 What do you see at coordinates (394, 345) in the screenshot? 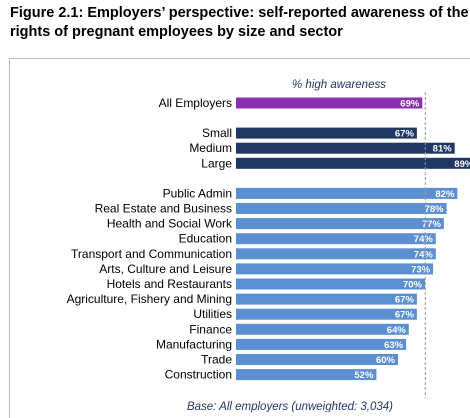
I see `value-label: 63%` at bounding box center [394, 345].